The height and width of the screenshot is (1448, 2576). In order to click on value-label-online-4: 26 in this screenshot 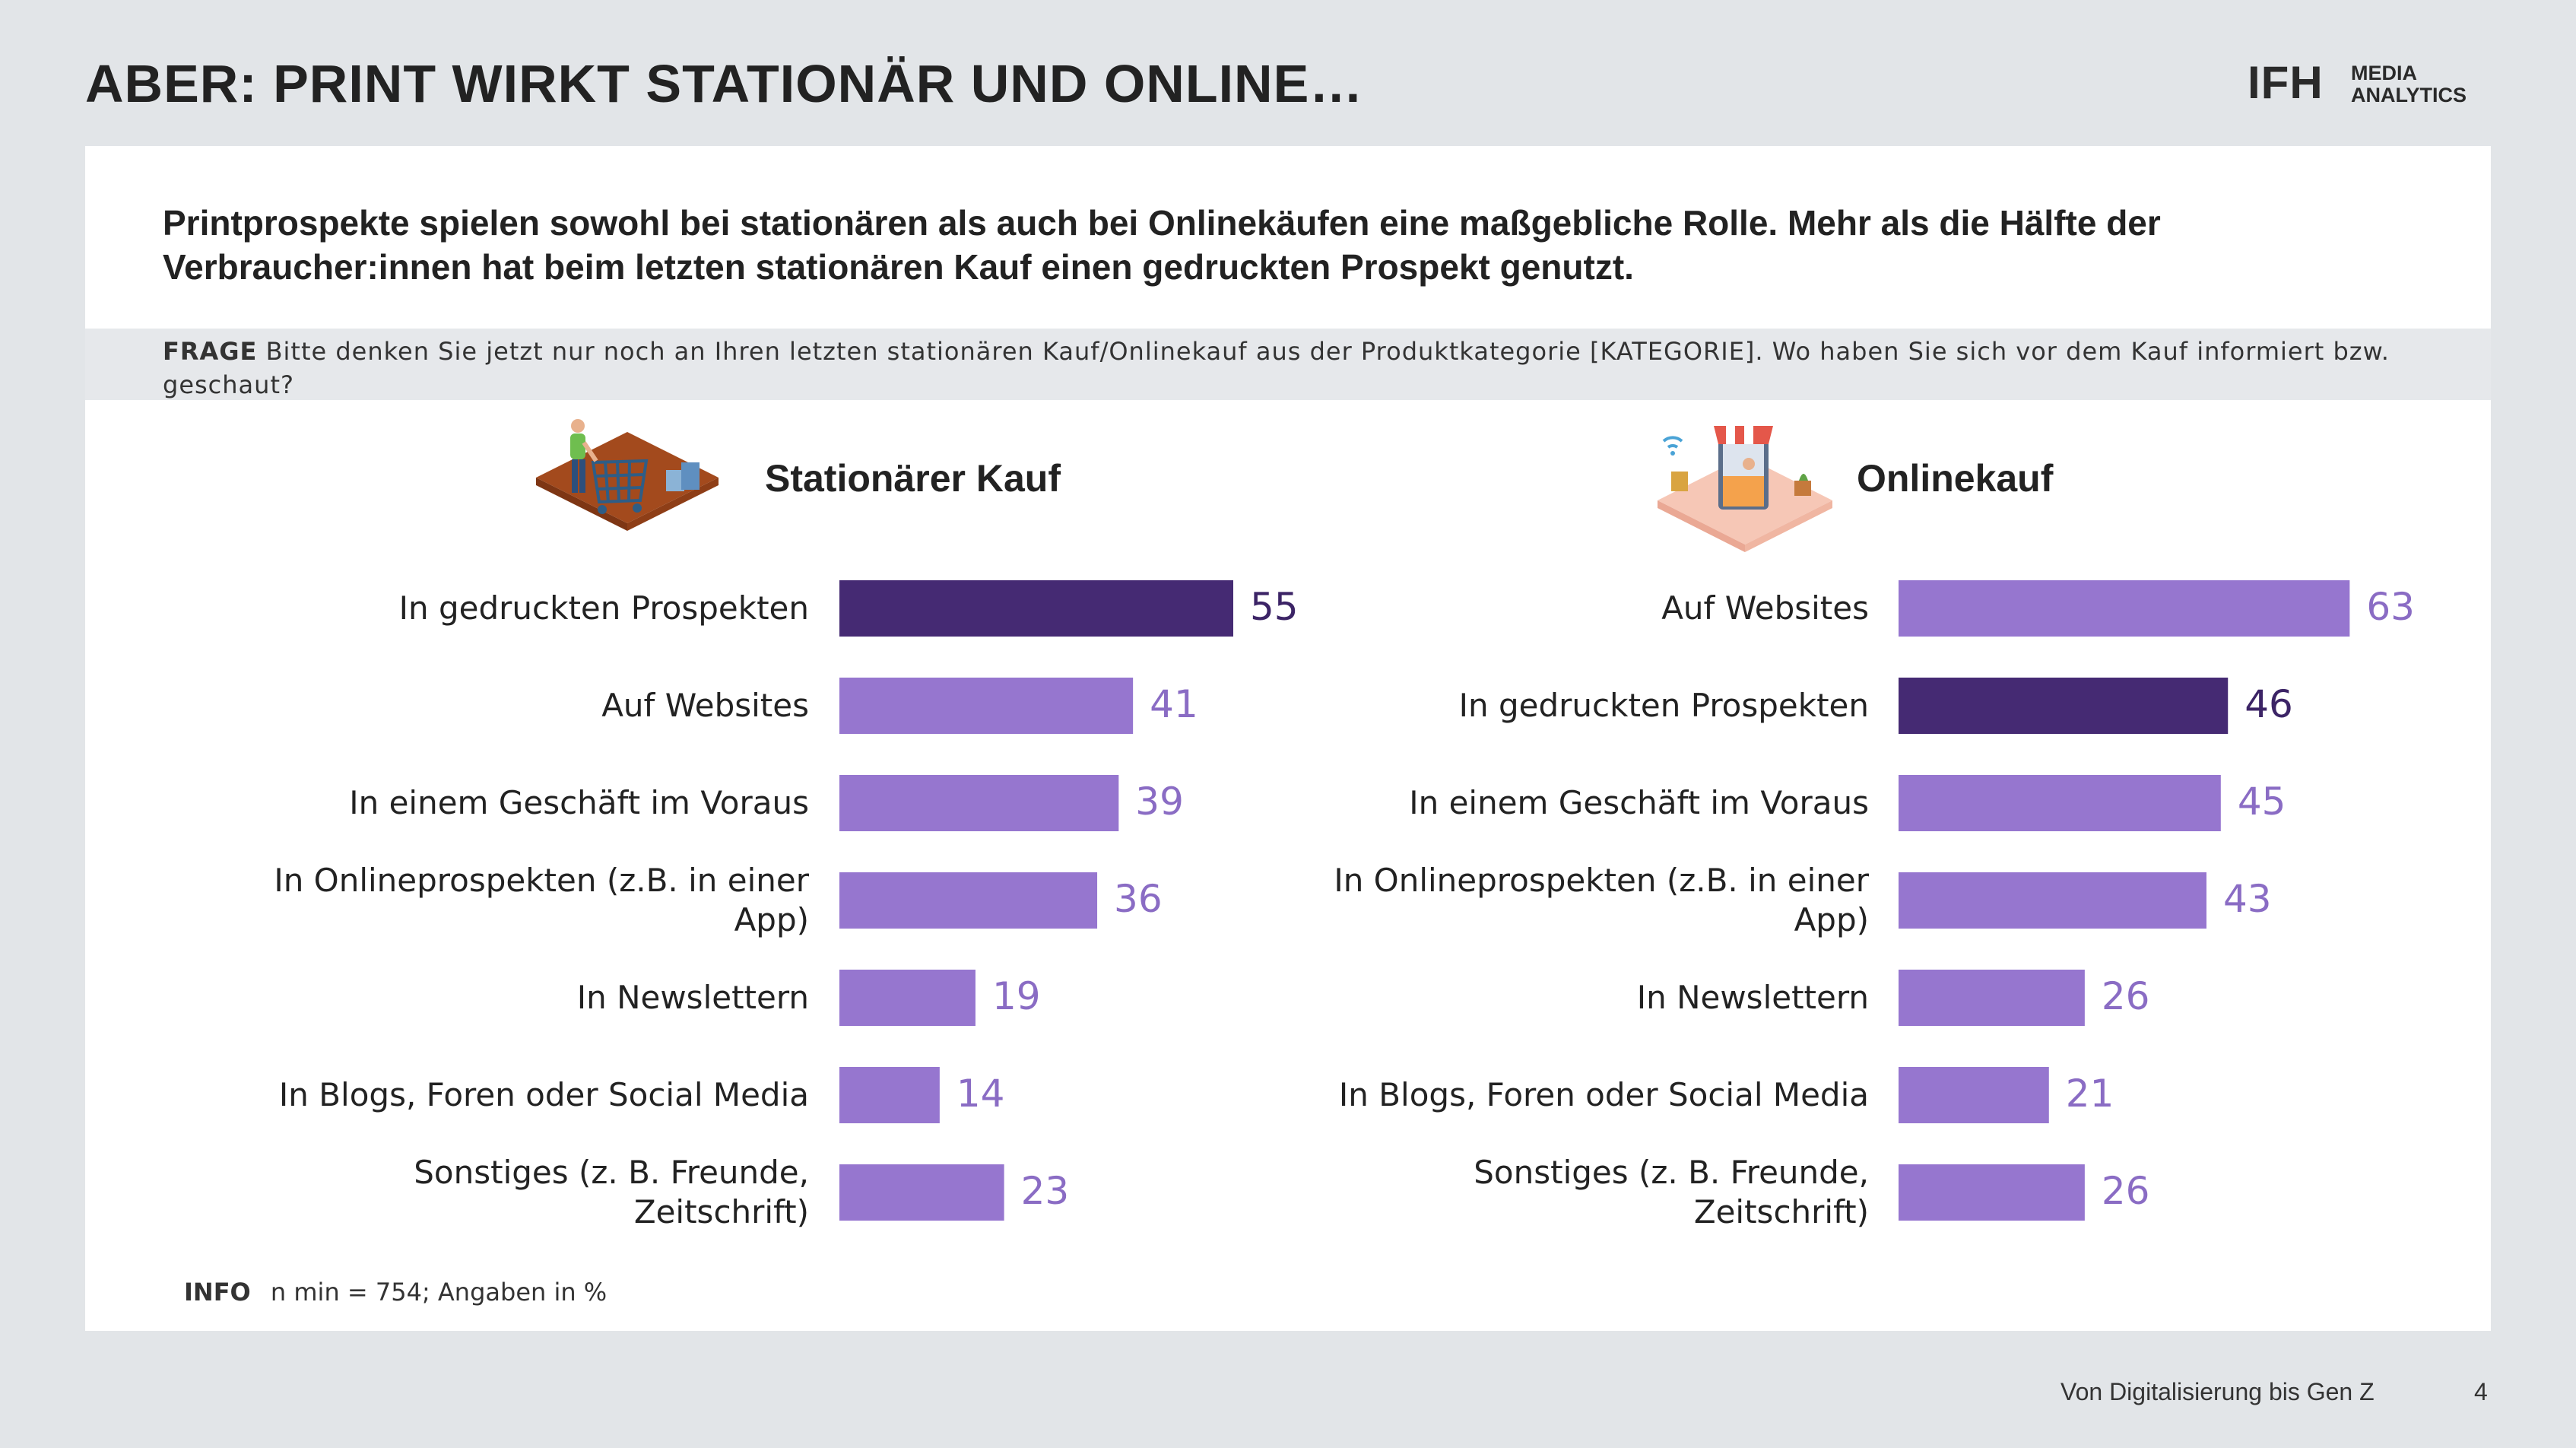, I will do `click(2126, 996)`.